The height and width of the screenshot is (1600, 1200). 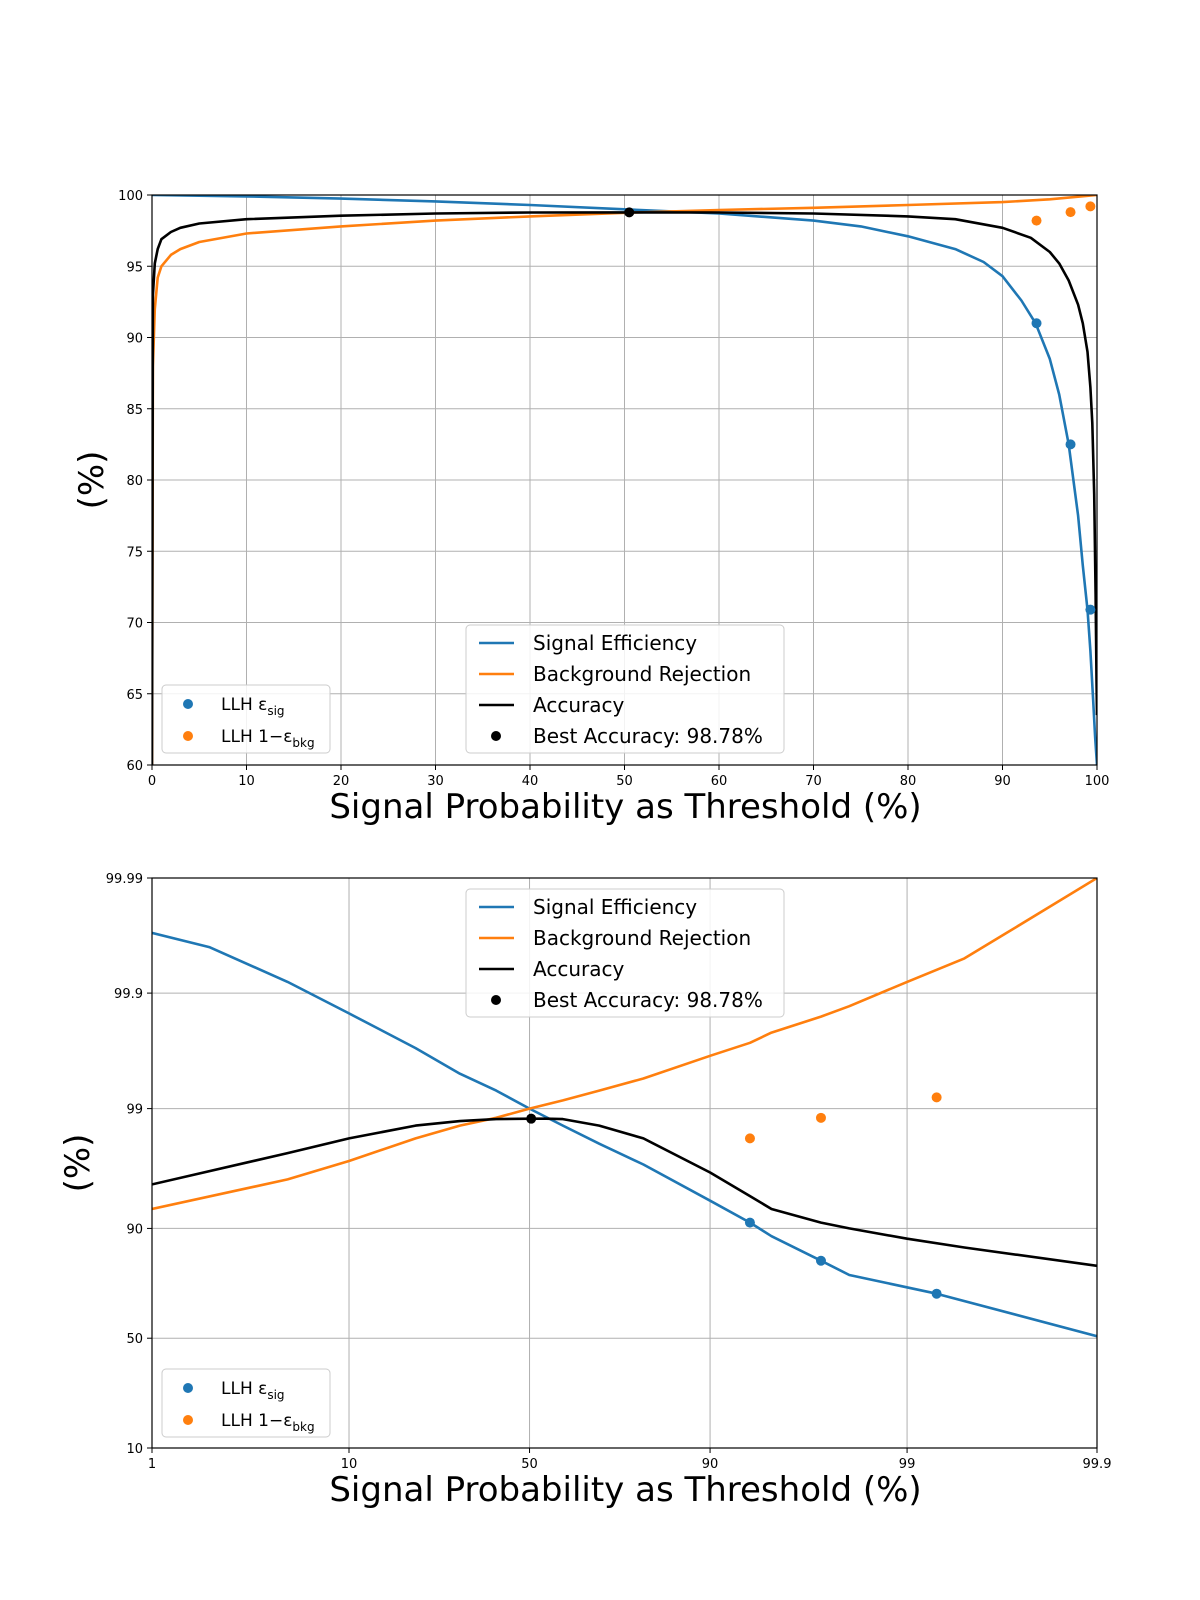 I want to click on y-tick-label: 99.99, so click(x=124, y=879).